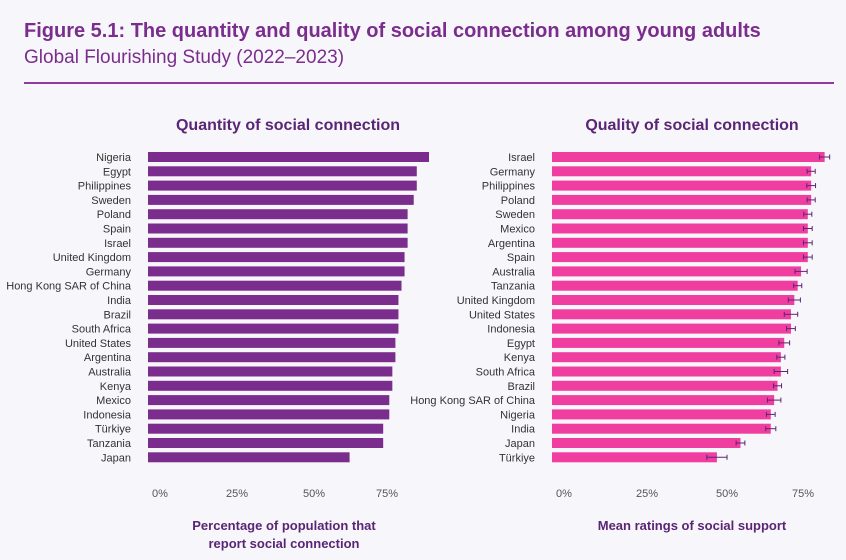  Describe the element at coordinates (509, 187) in the screenshot. I see `category-label-quality: Philippines` at that location.